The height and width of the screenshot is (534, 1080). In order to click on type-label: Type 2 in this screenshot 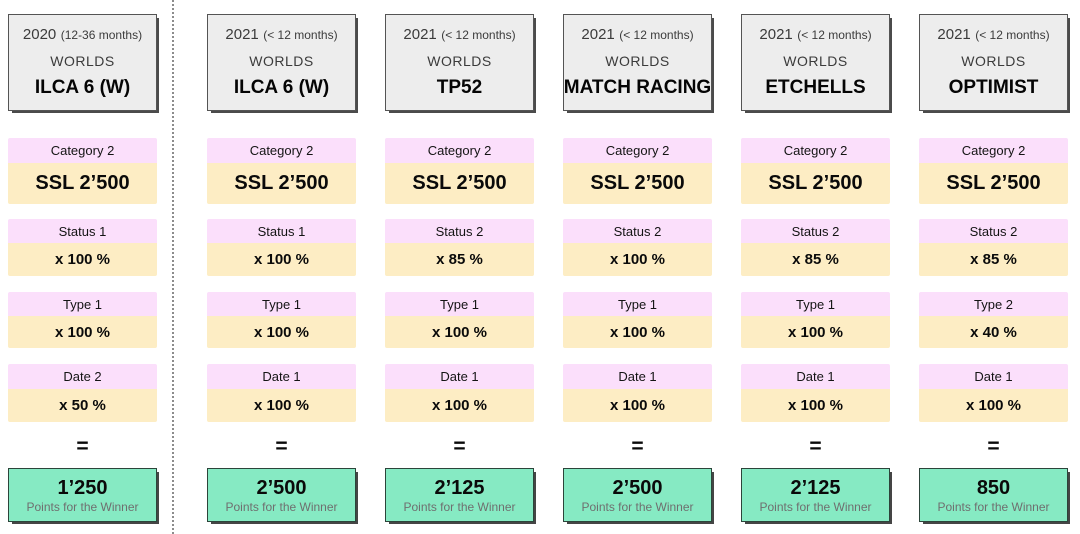, I will do `click(993, 304)`.